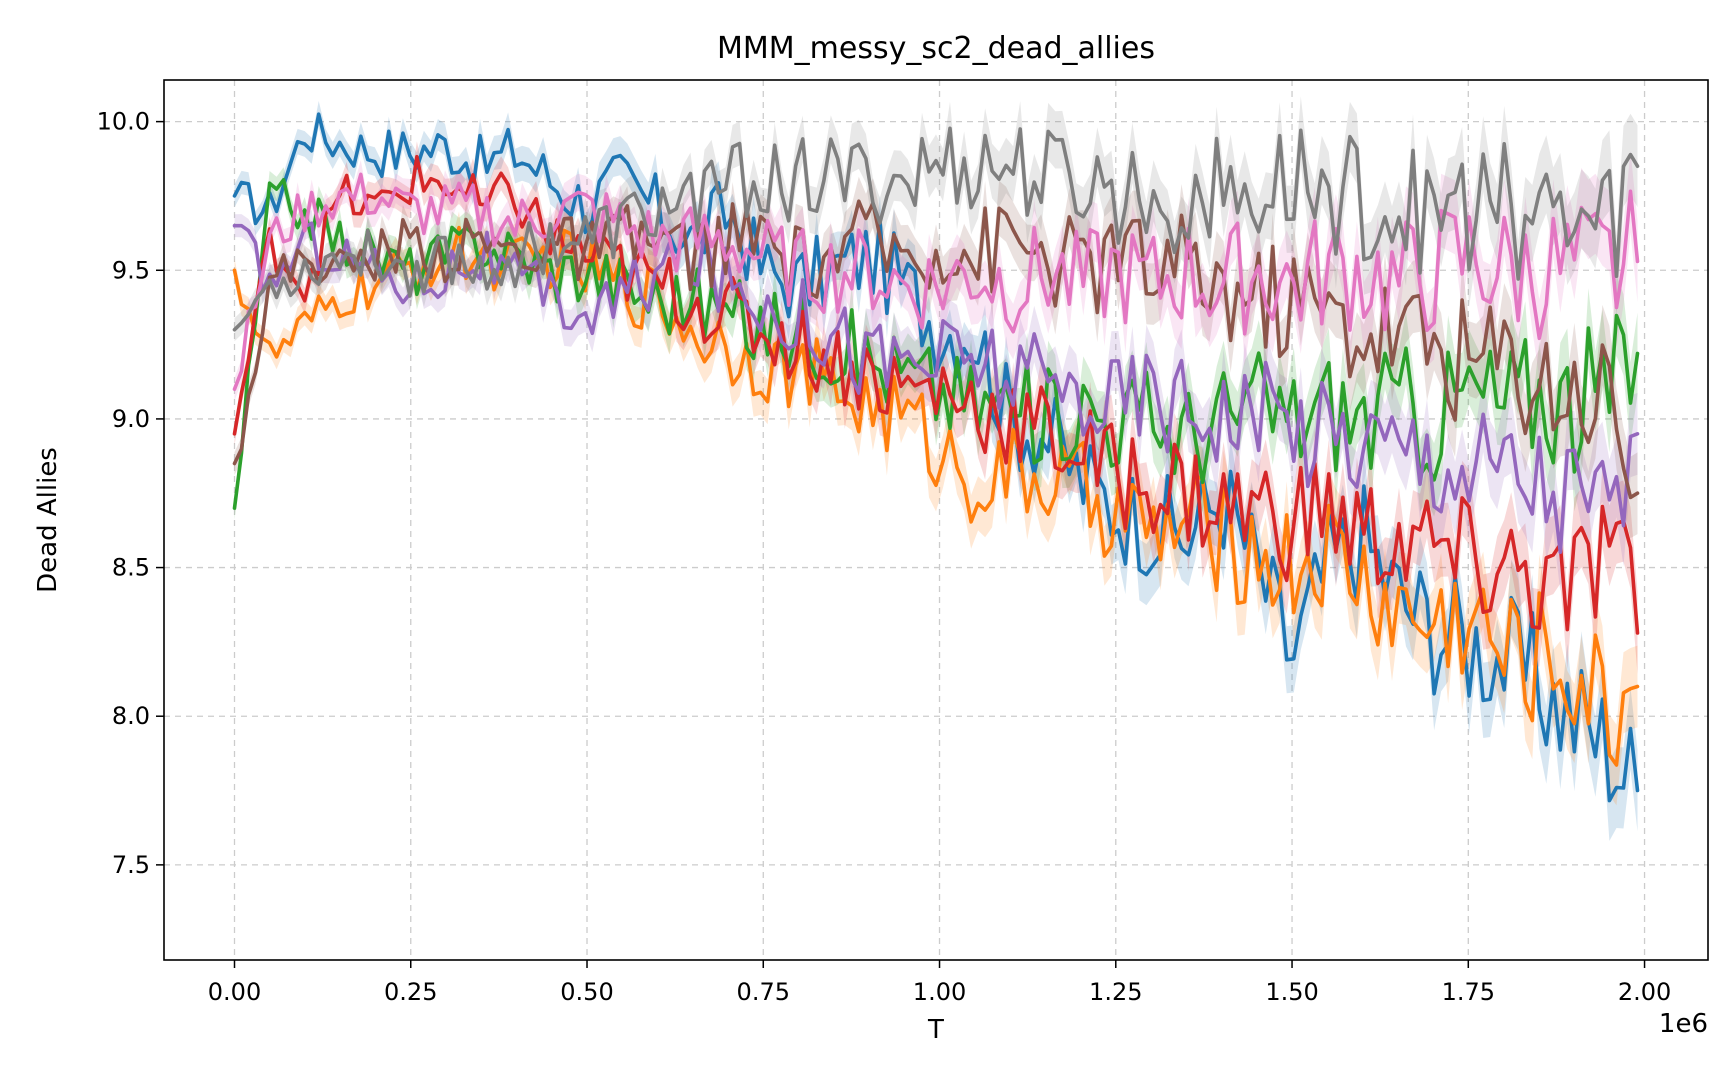 This screenshot has width=1728, height=1080. I want to click on x-tick-label: 1.50, so click(1291, 992).